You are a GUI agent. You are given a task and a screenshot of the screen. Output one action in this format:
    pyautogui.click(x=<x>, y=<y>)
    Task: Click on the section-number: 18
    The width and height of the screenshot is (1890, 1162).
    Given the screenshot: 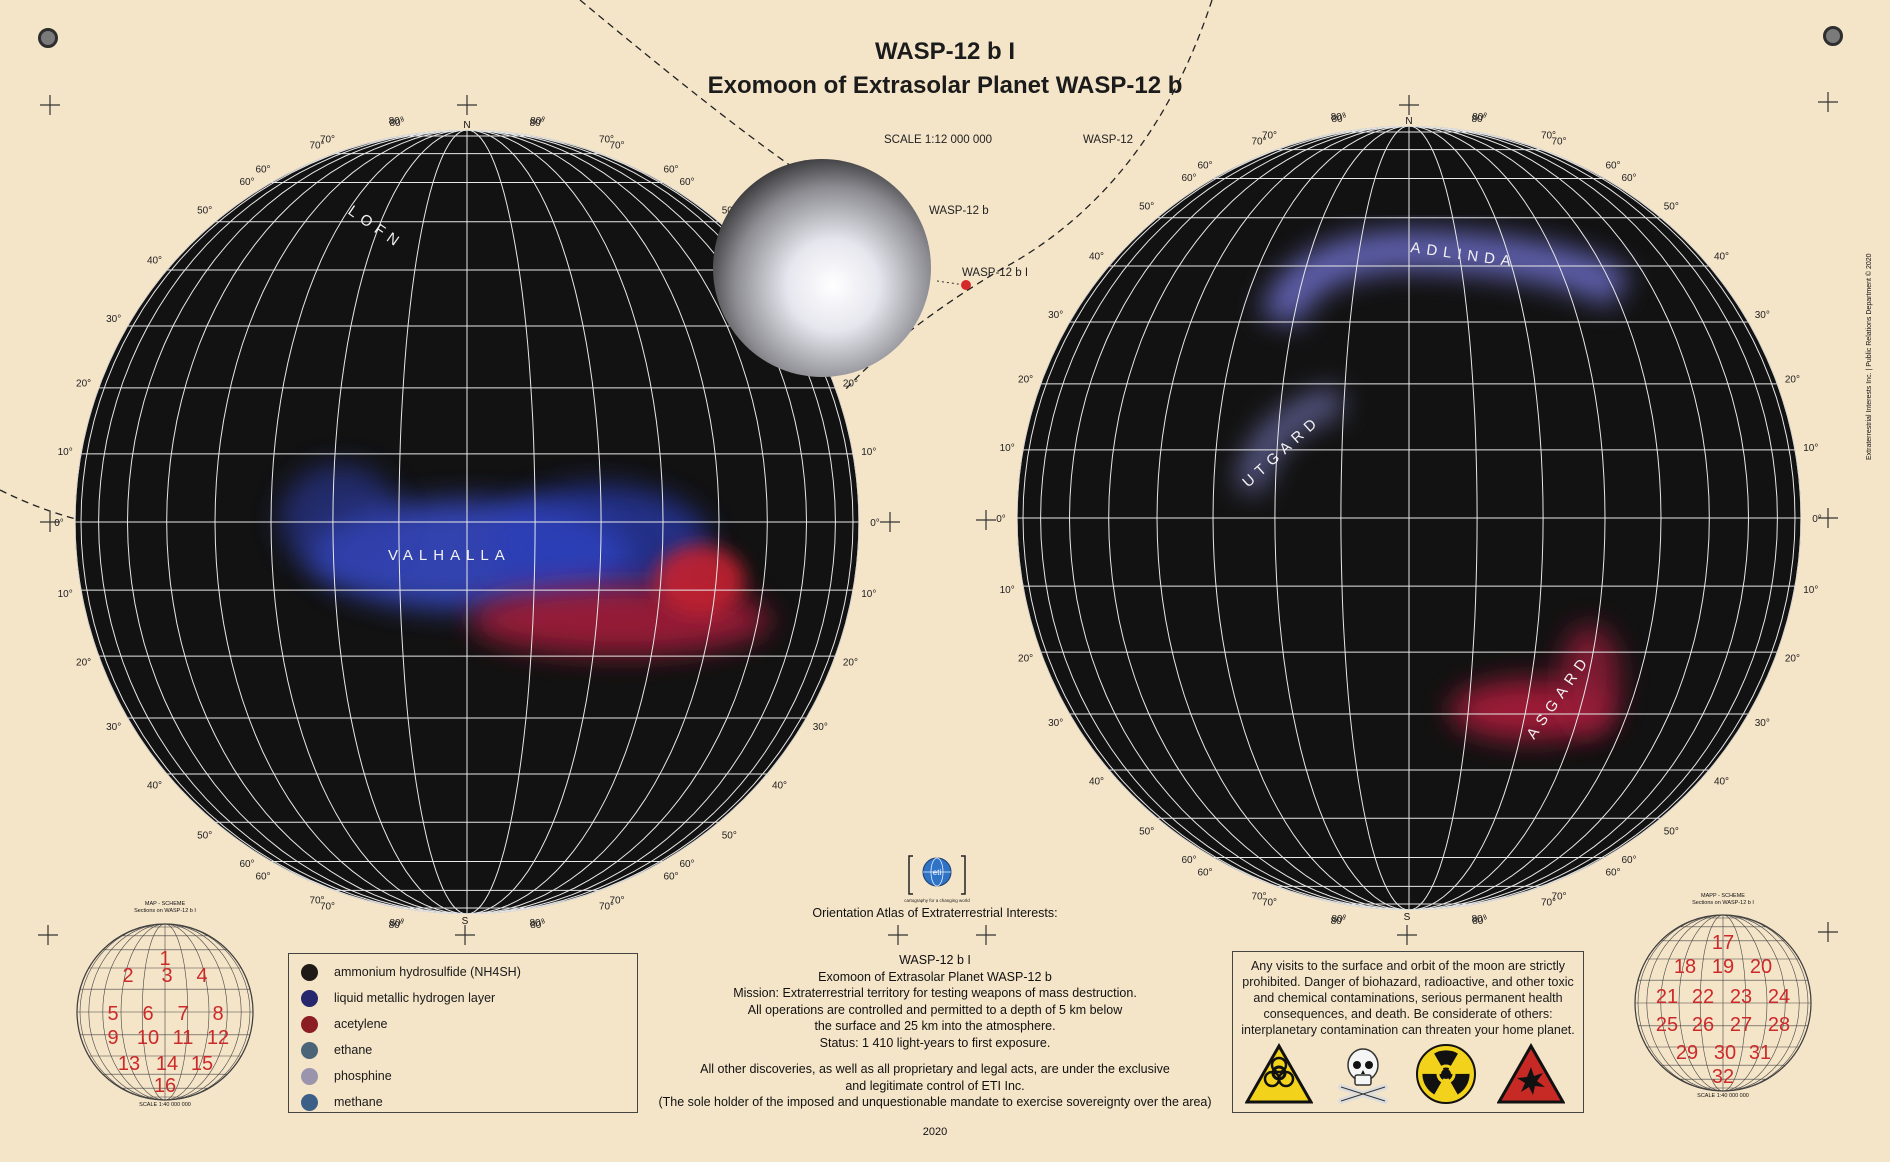 What is the action you would take?
    pyautogui.click(x=1685, y=967)
    